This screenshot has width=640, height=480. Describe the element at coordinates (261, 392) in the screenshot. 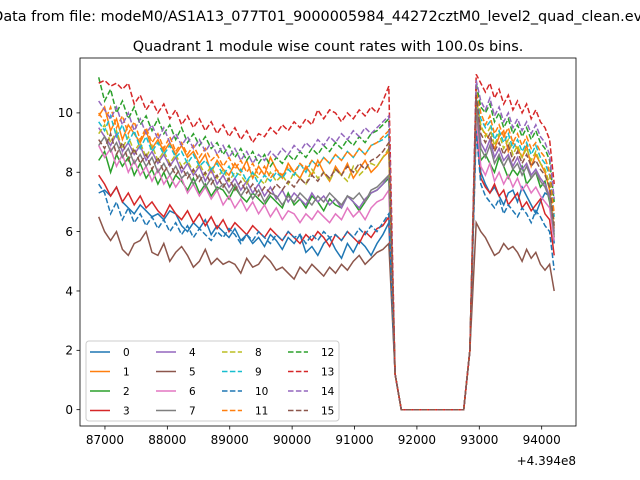

I see `legend-label-10: 10` at that location.